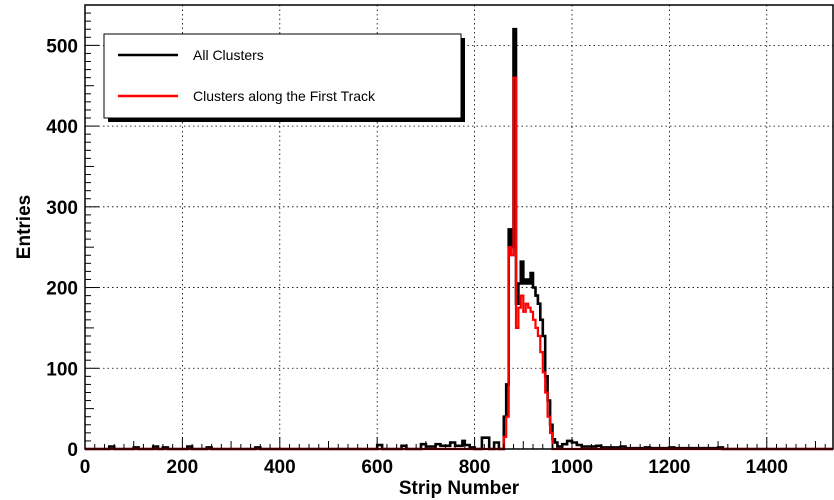 The width and height of the screenshot is (834, 500). What do you see at coordinates (62, 208) in the screenshot?
I see `y-tick-label: 300` at bounding box center [62, 208].